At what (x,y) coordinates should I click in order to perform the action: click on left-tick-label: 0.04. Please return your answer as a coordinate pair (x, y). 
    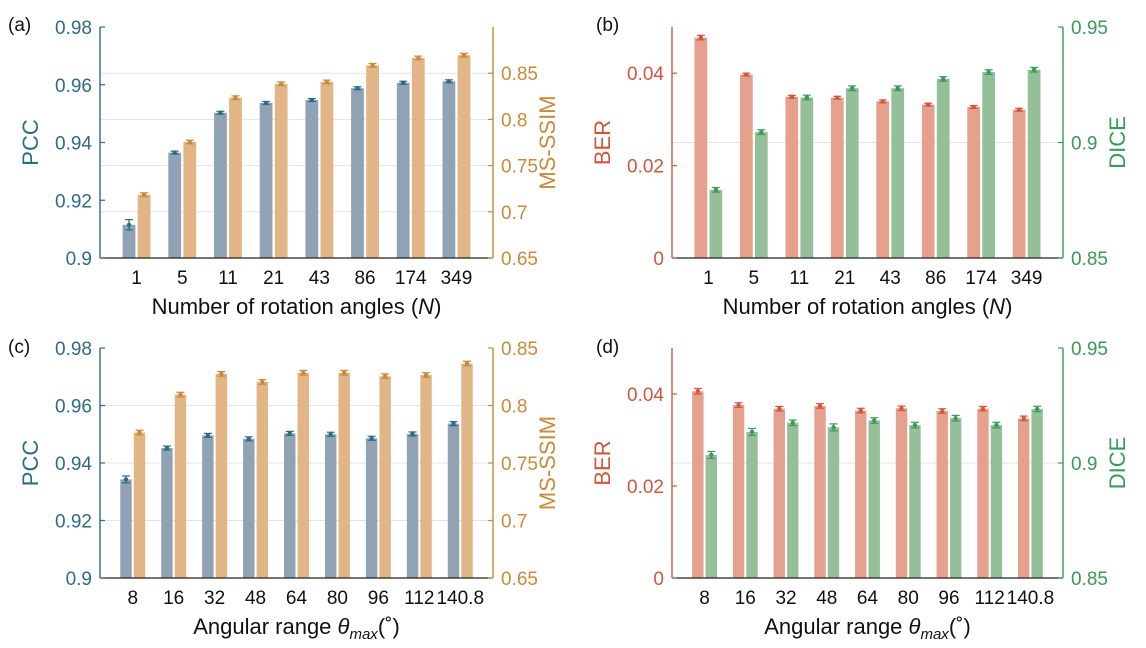
    Looking at the image, I should click on (645, 74).